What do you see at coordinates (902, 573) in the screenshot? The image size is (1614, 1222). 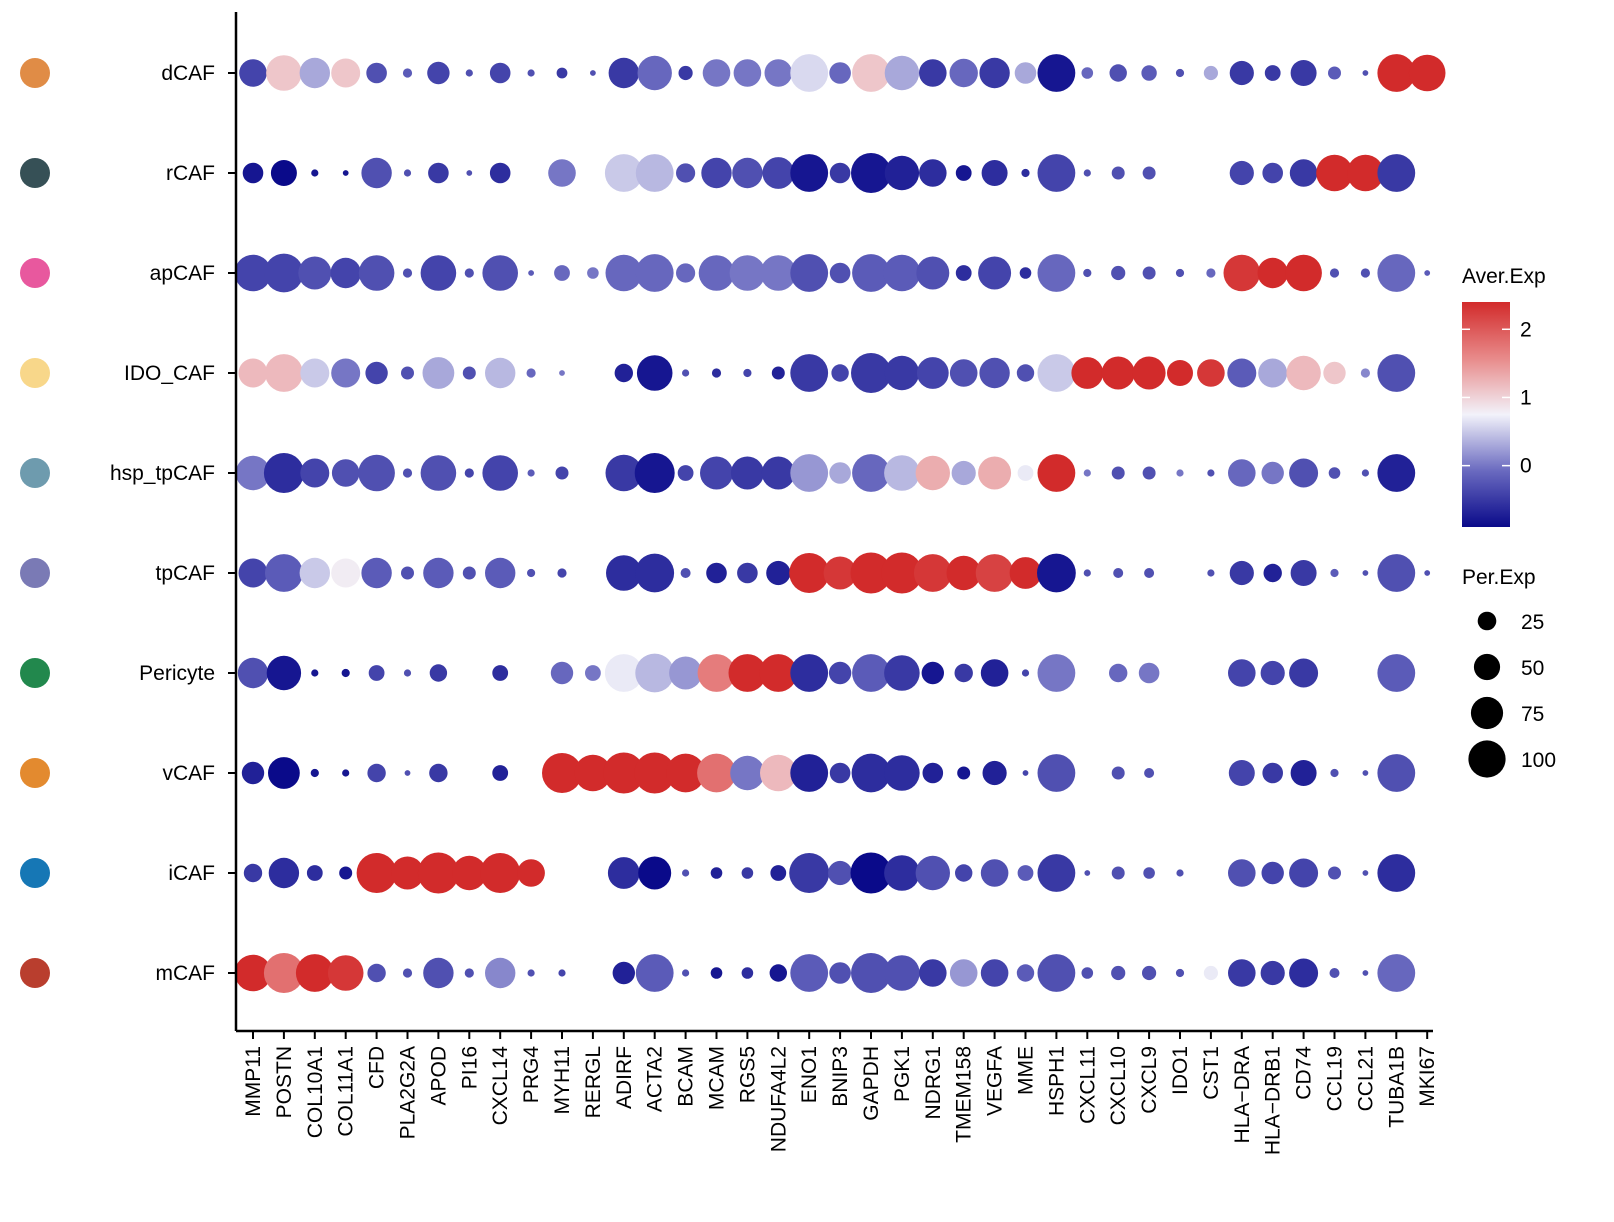 I see `dot-tpCAF-PGK1` at bounding box center [902, 573].